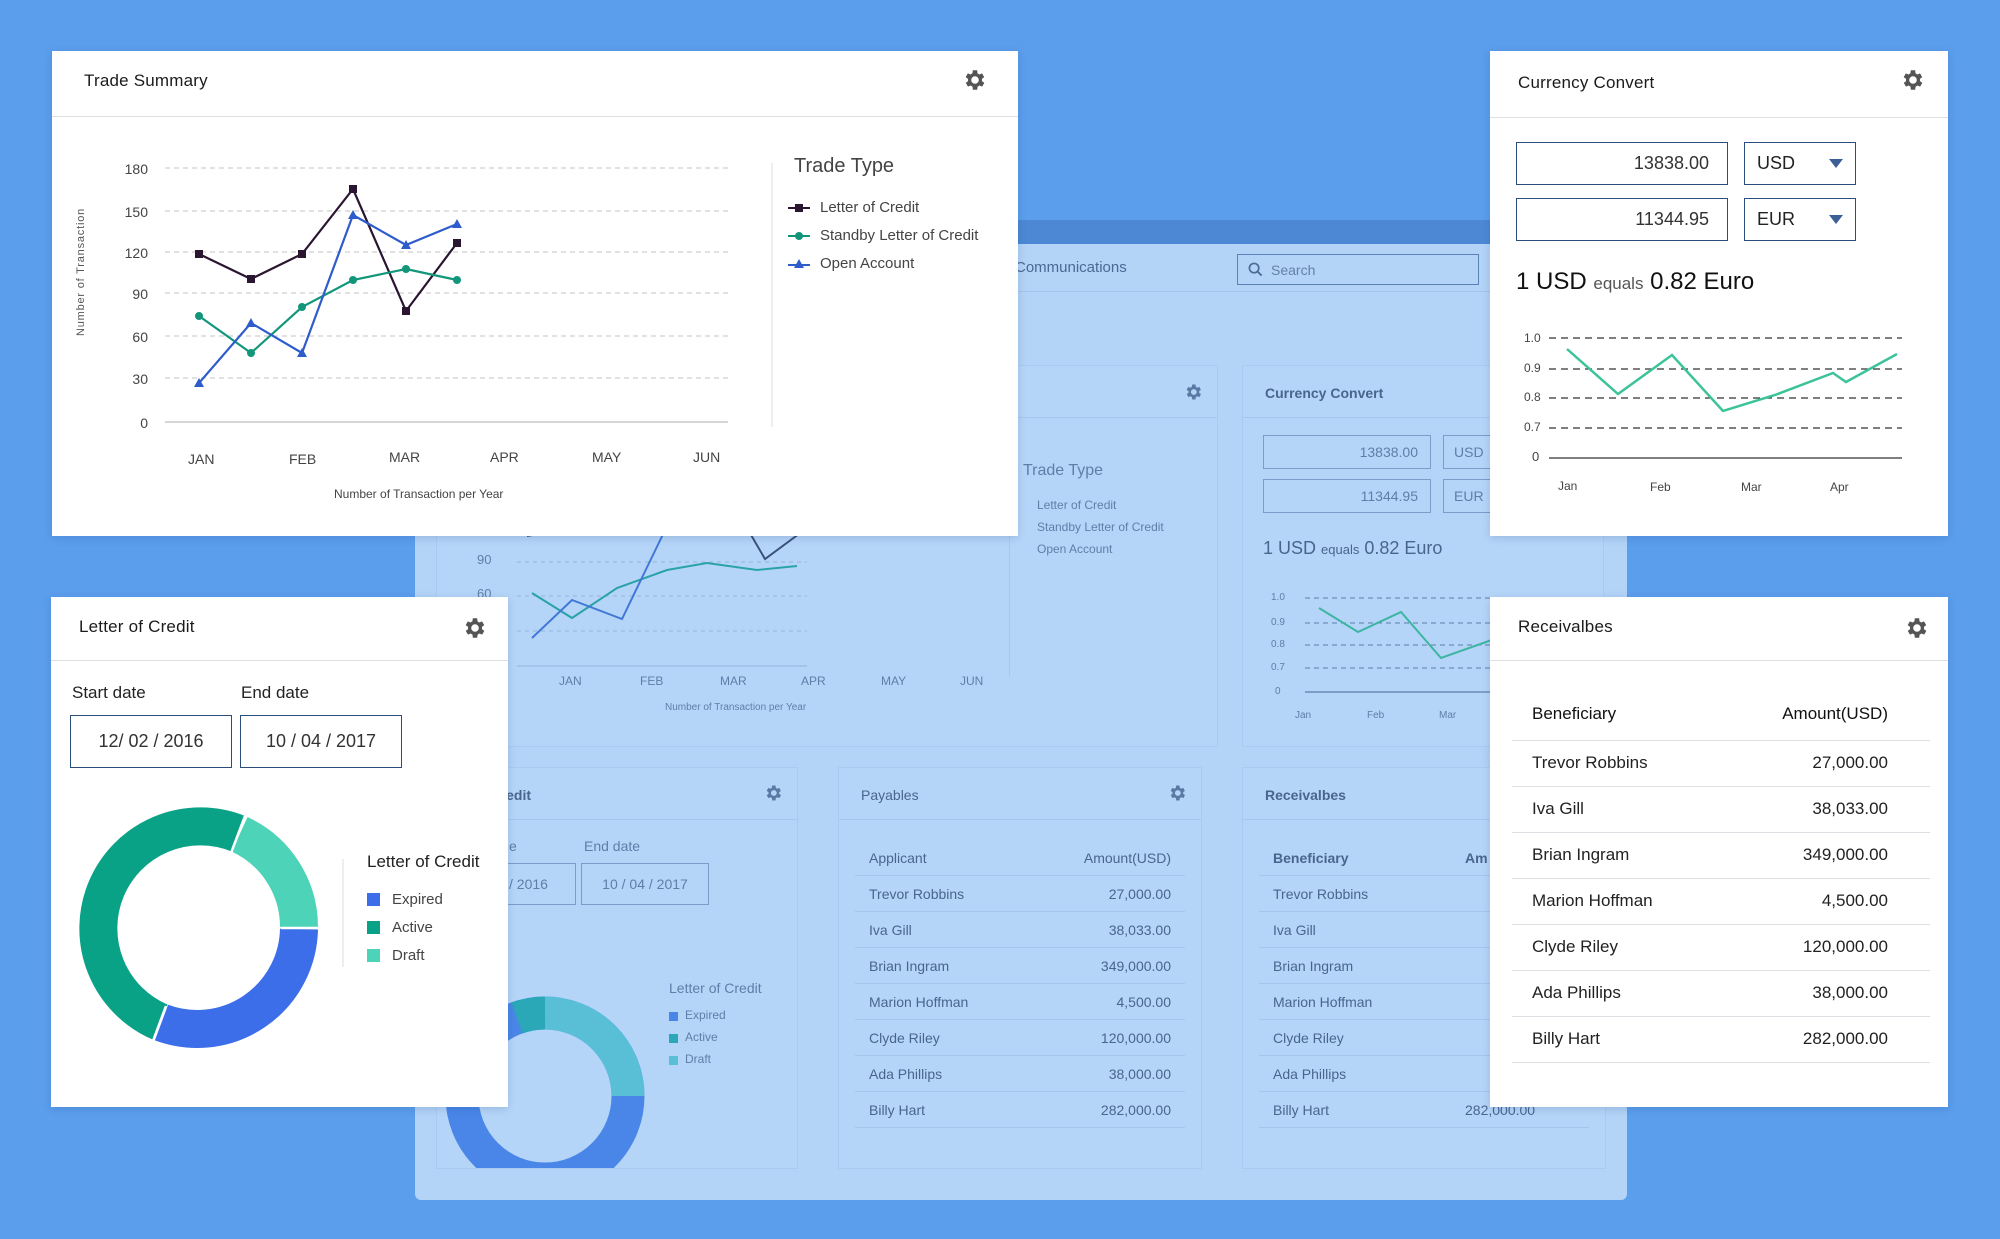  I want to click on bg-legend-item: Letter of Credit, so click(1077, 505).